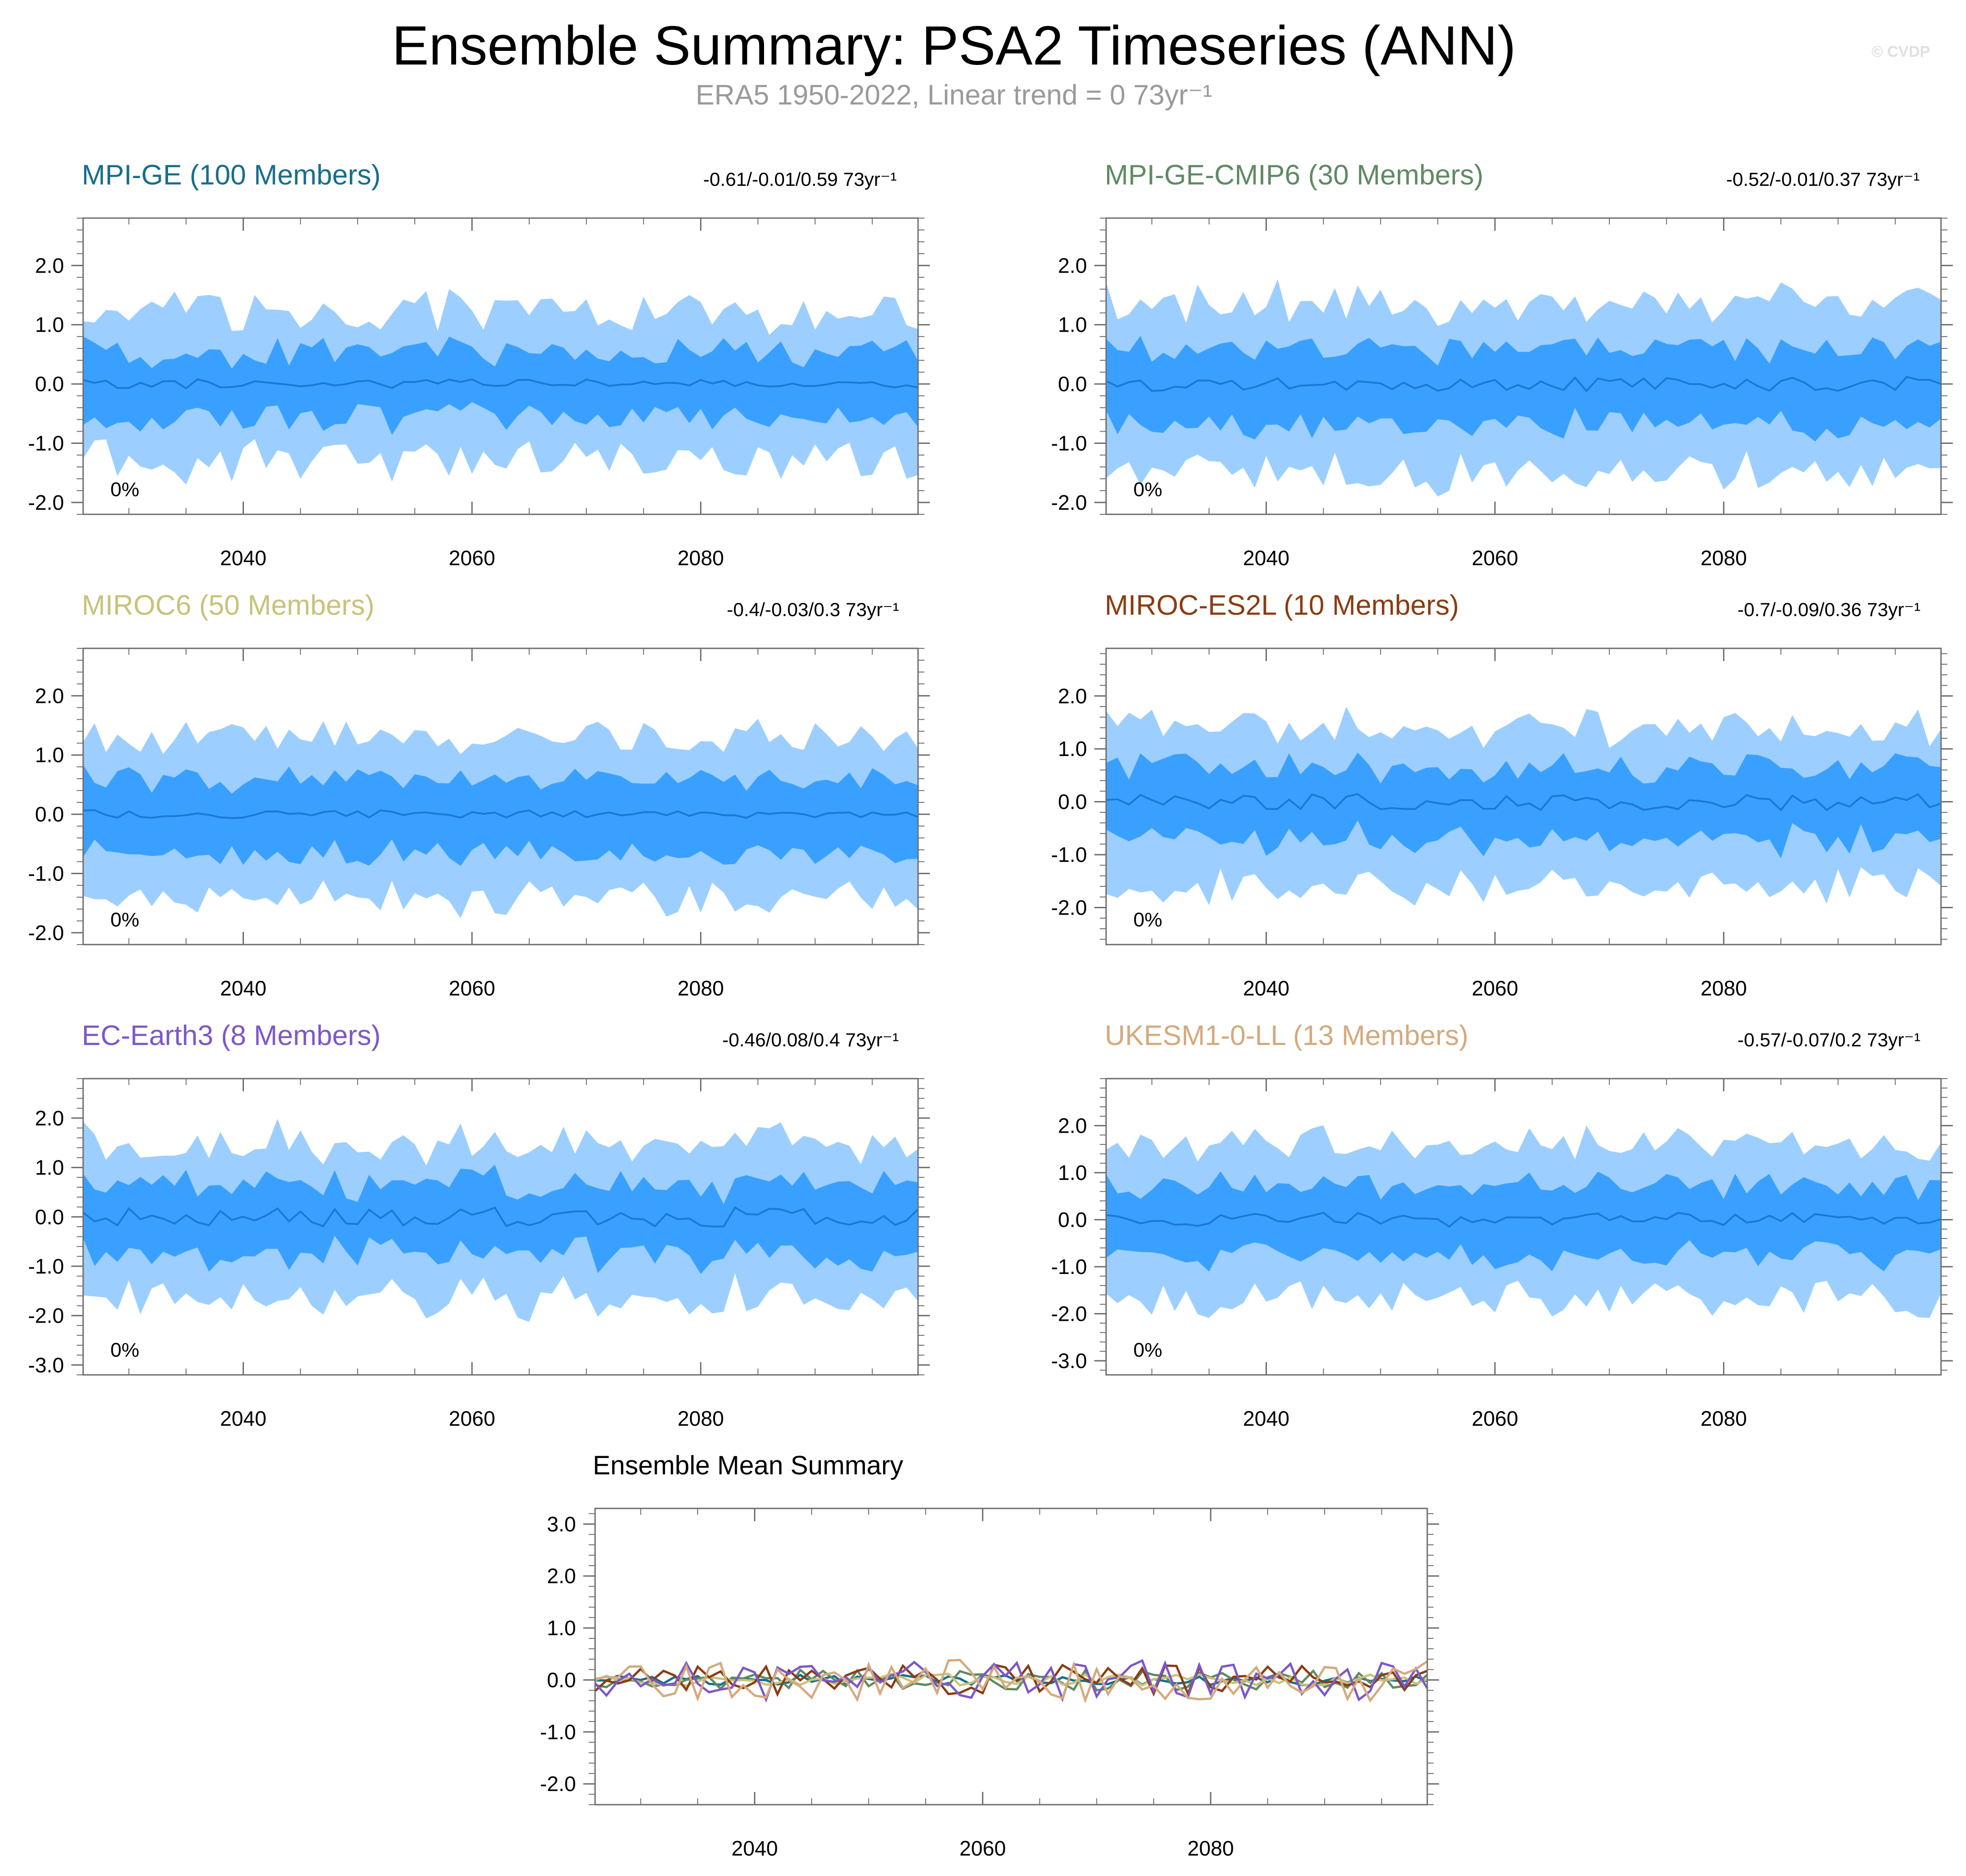  I want to click on panel-title: MIROC-ES2L (10 Members), so click(1282, 605).